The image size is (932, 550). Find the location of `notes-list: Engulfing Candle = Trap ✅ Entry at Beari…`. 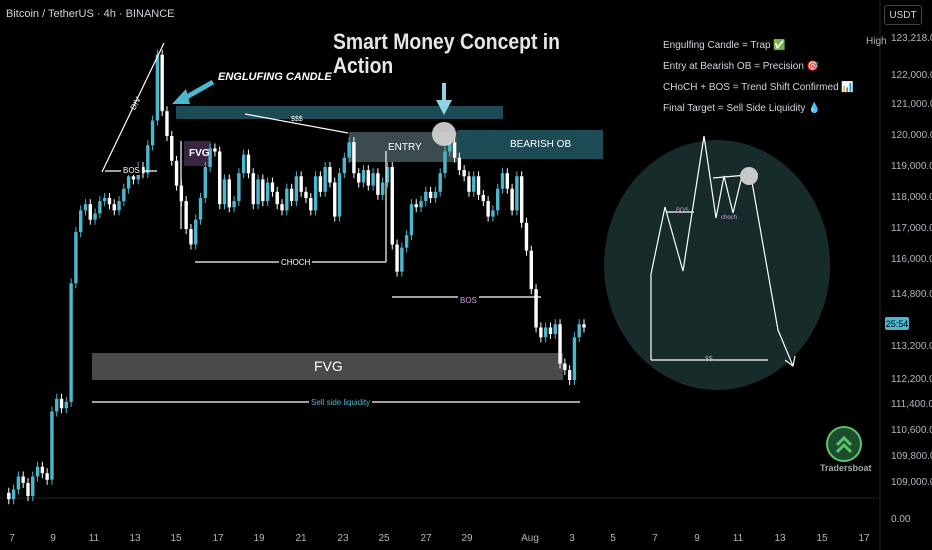

notes-list: Engulfing Candle = Trap ✅ Entry at Beari… is located at coordinates (758, 82).